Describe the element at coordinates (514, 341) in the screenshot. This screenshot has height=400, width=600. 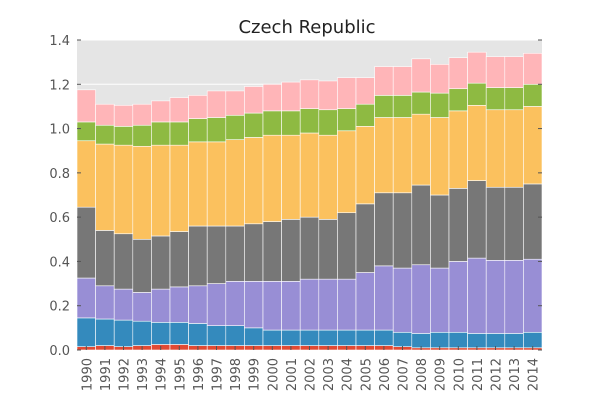
I see `bar-2013-s1` at that location.